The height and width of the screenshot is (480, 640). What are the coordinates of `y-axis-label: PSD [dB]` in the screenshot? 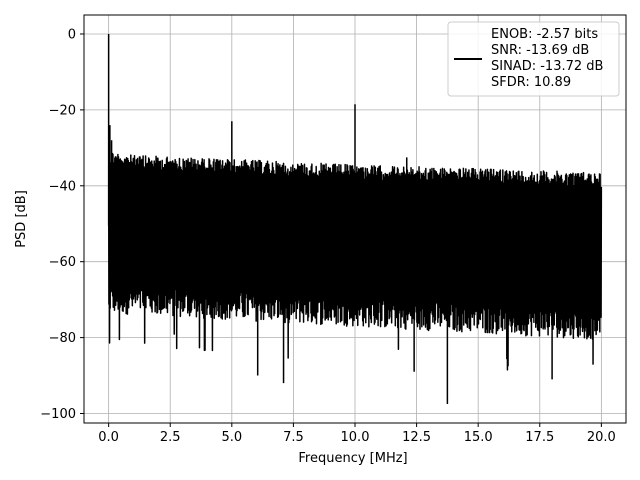 It's located at (21, 219).